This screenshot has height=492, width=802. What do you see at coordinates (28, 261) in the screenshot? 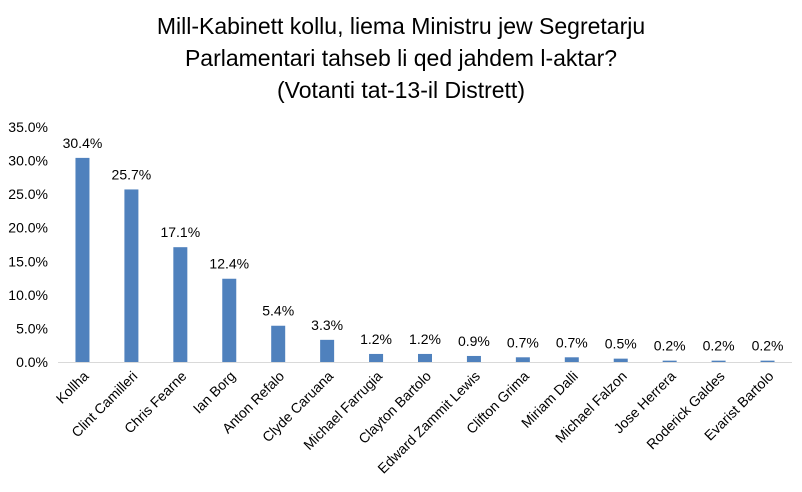
I see `y-tick-label: 15.0%` at bounding box center [28, 261].